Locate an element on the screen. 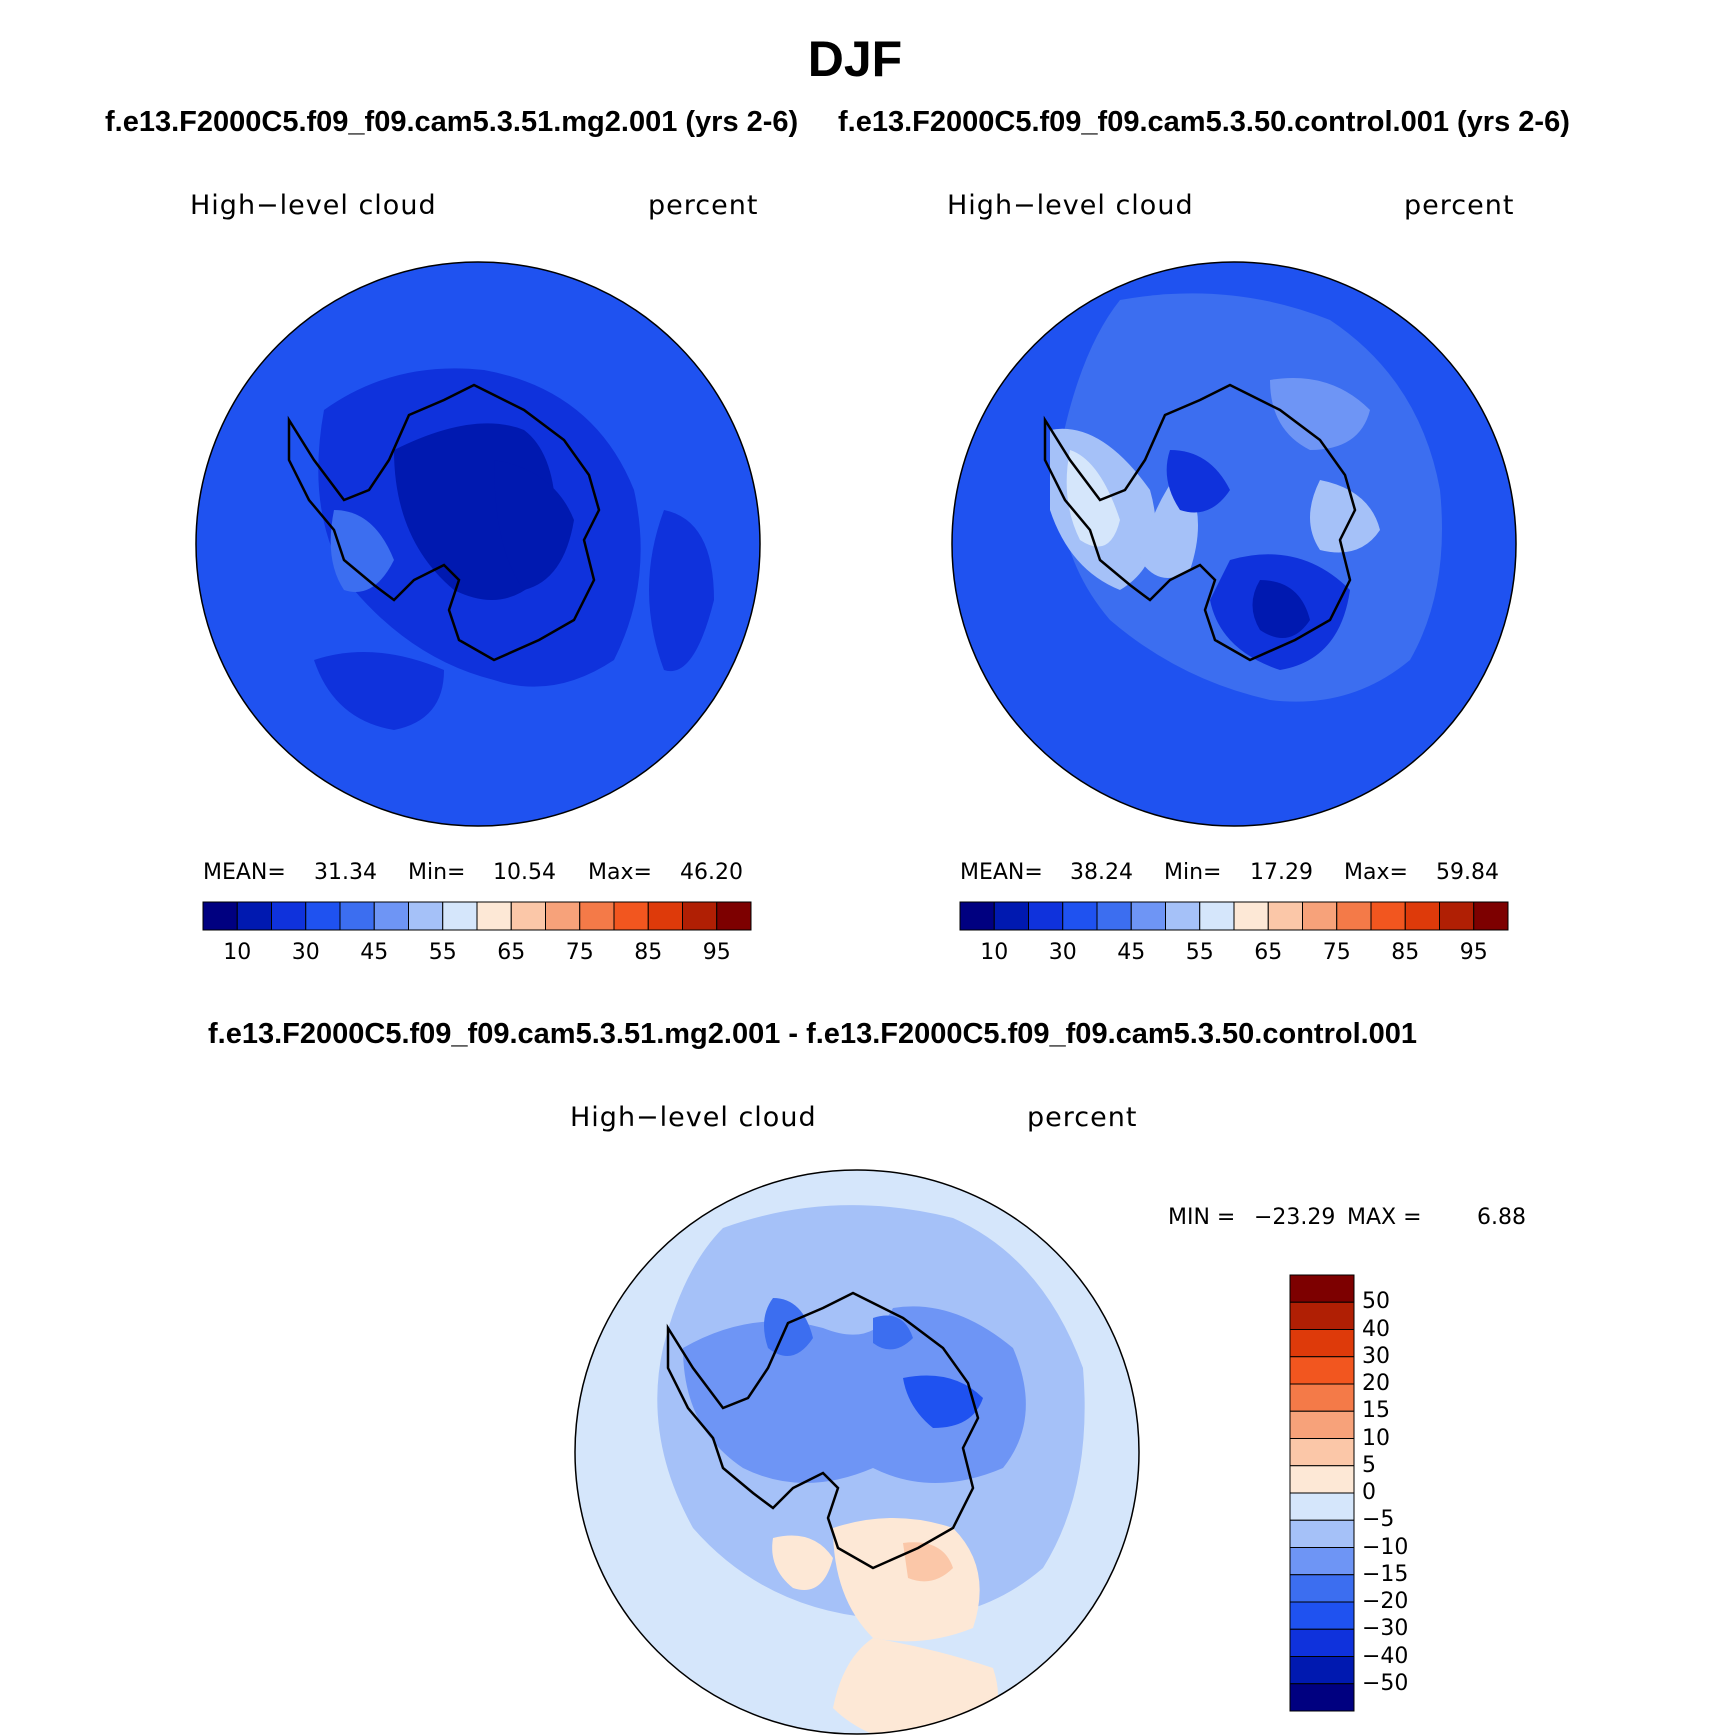  panel-2-colorbar-ticks: 10 30 45 55 65 75 85 95 is located at coordinates (1234, 955).